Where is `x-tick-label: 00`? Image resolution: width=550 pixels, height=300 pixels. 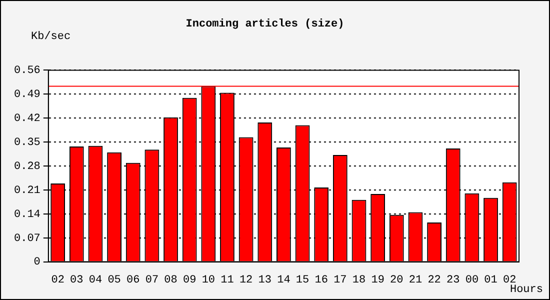 x-tick-label: 00 is located at coordinates (472, 280).